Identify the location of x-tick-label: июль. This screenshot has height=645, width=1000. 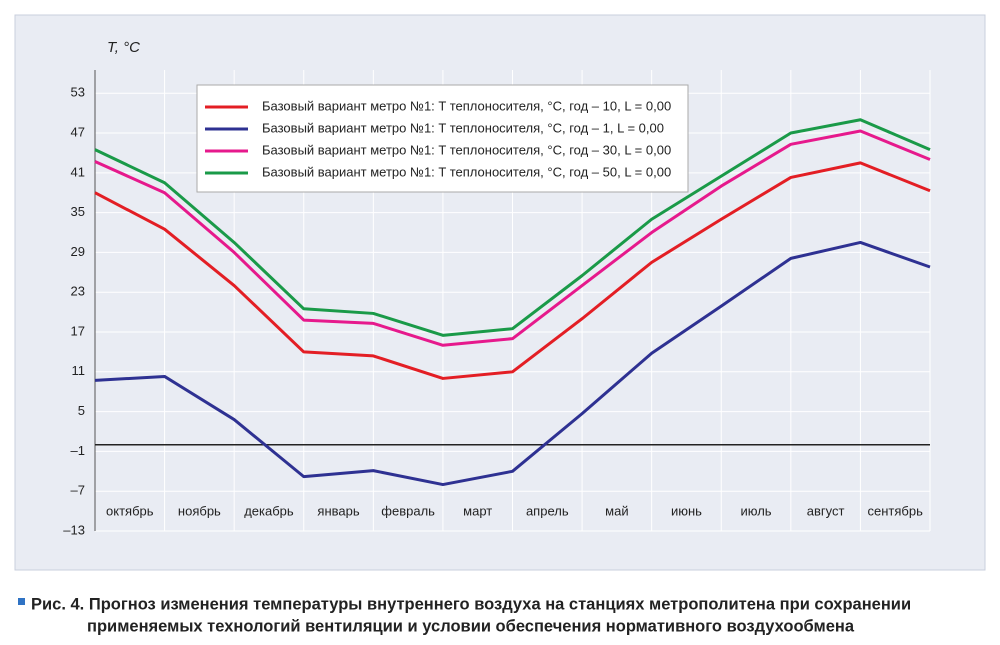
(755, 510).